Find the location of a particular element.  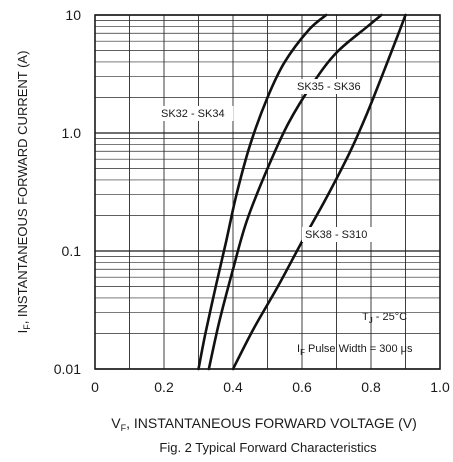

x-tick-labels: 0 0.2 0.4 0.6 0.8 1.0 is located at coordinates (270, 387).